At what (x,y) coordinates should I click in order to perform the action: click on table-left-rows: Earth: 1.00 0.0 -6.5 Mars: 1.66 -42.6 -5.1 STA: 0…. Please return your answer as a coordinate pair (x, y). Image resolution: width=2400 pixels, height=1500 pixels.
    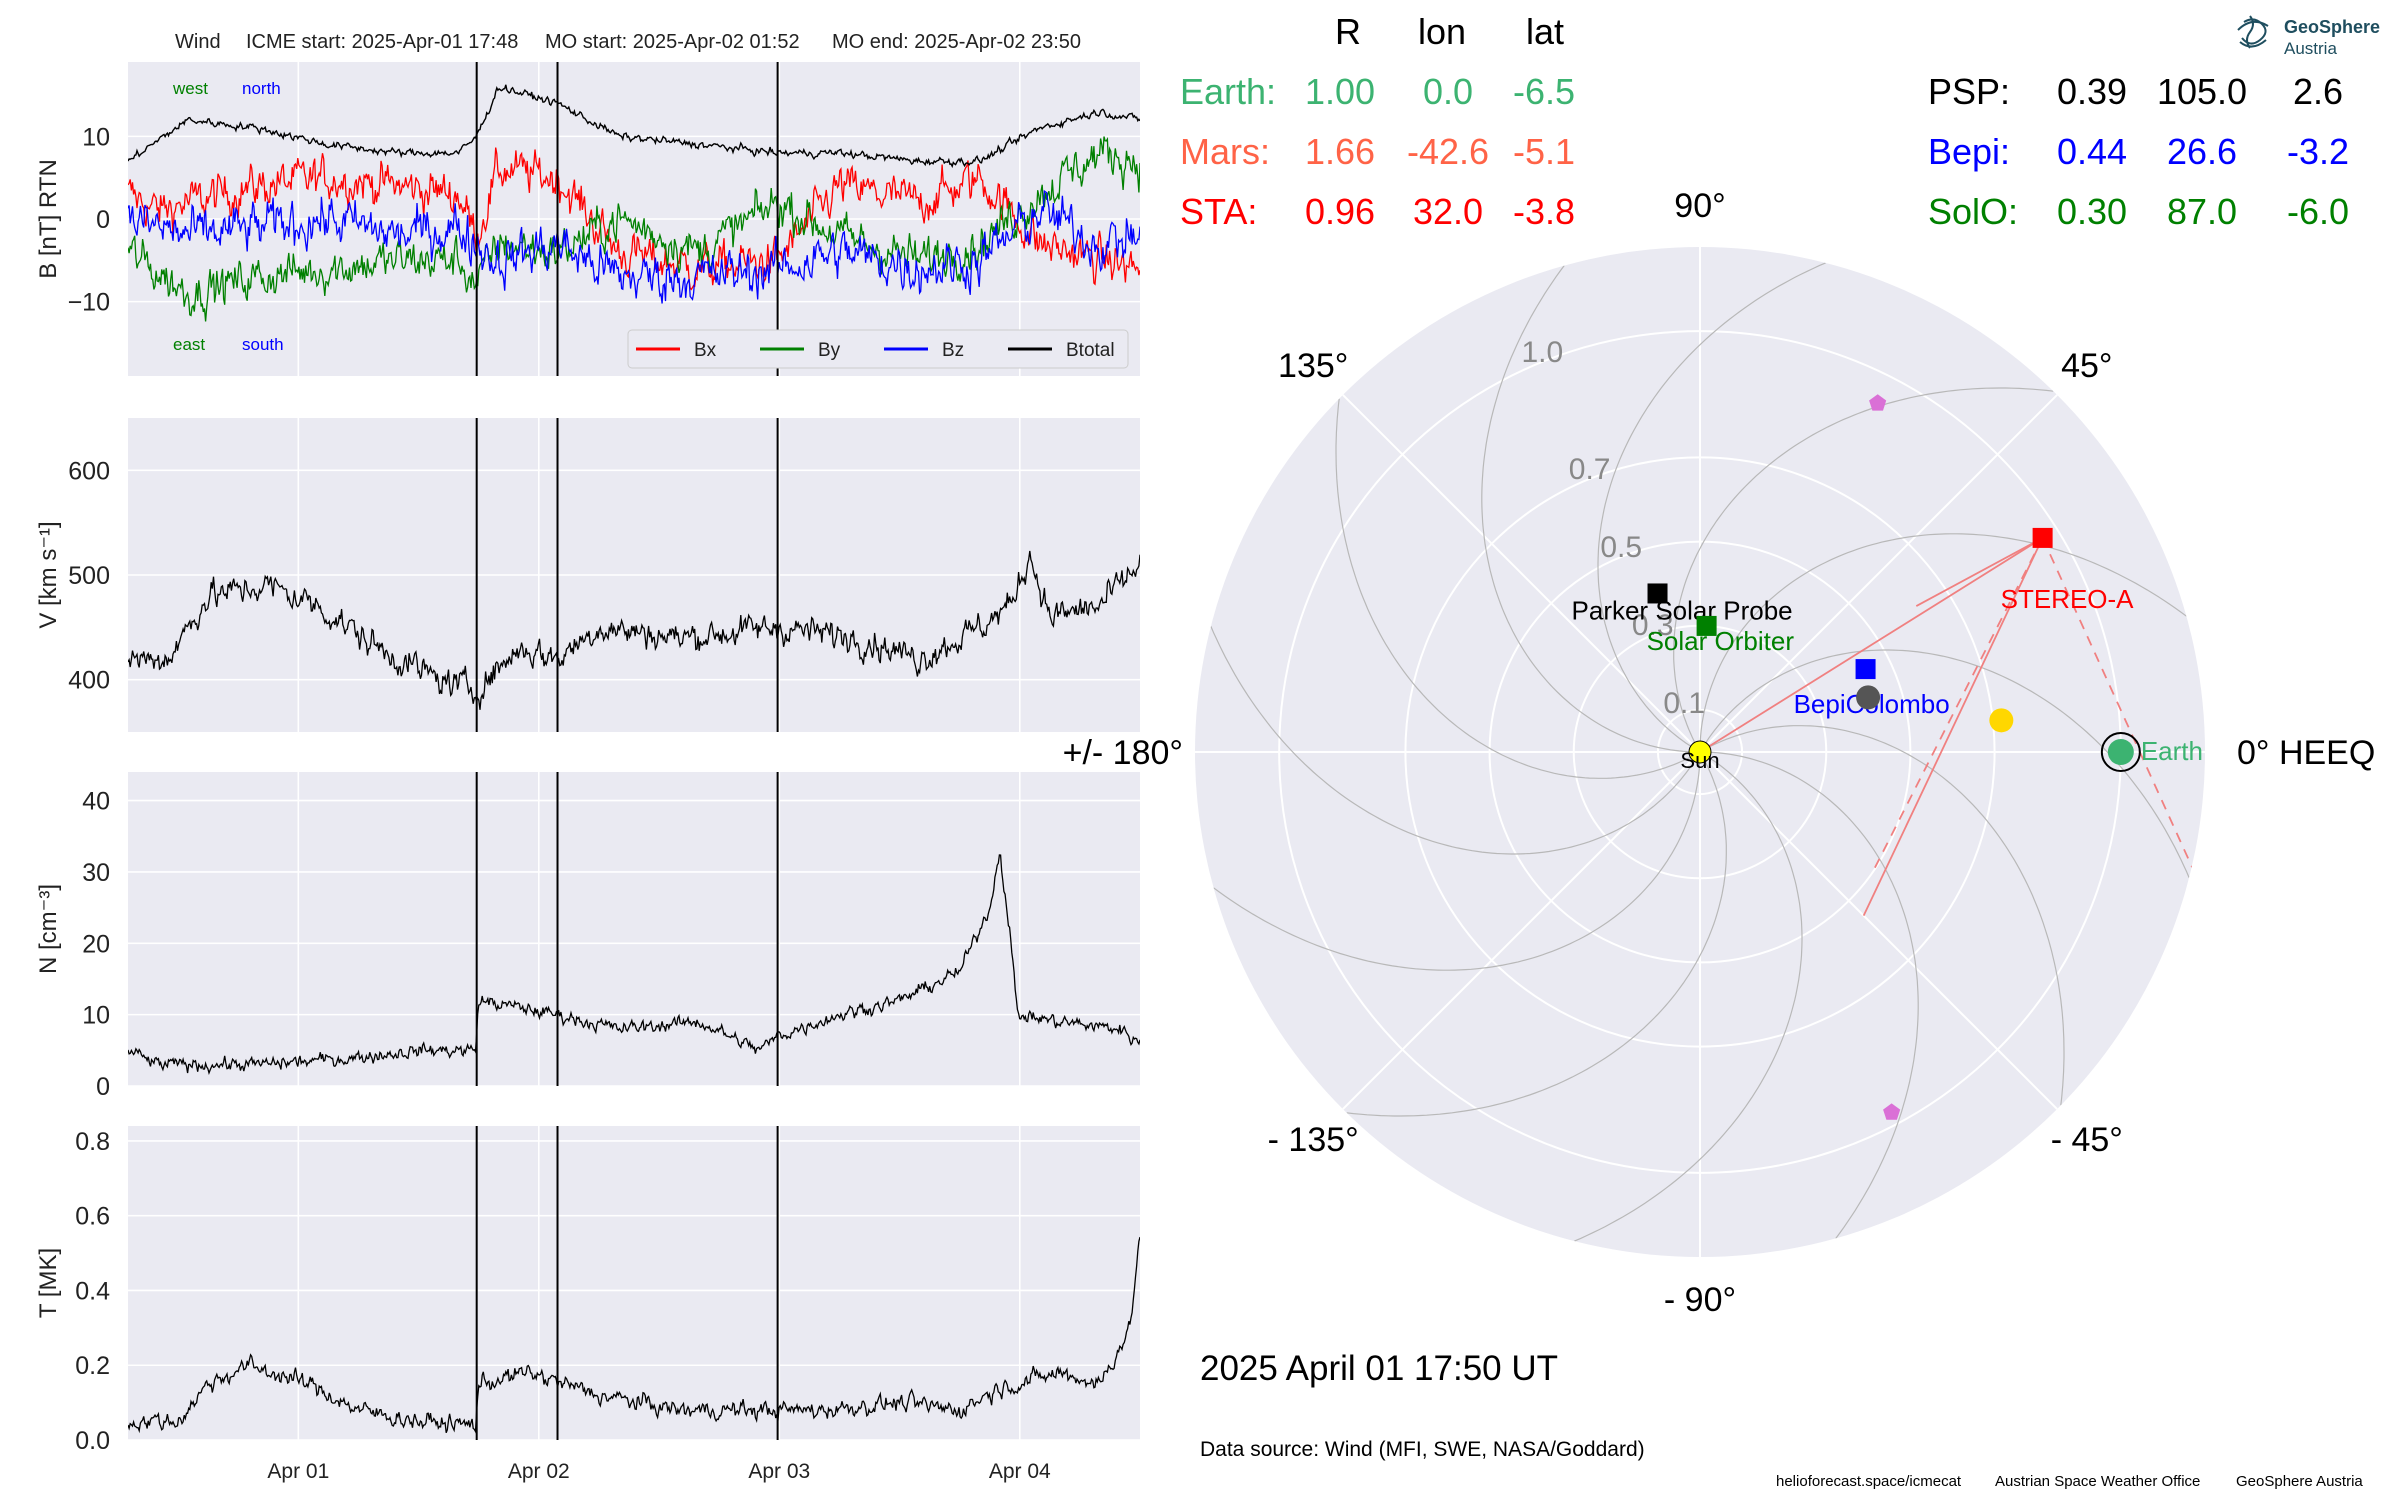
    Looking at the image, I should click on (1377, 151).